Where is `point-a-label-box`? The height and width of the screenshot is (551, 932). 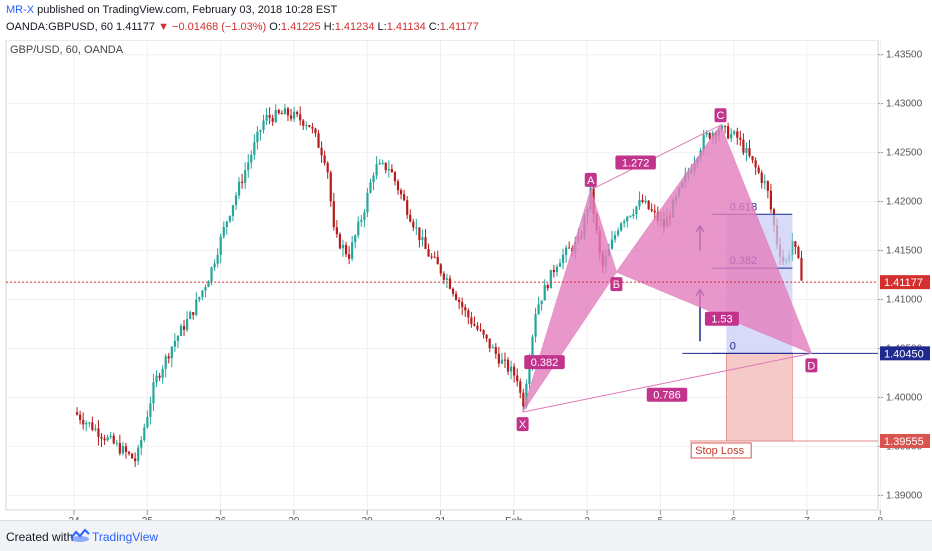 point-a-label-box is located at coordinates (590, 179).